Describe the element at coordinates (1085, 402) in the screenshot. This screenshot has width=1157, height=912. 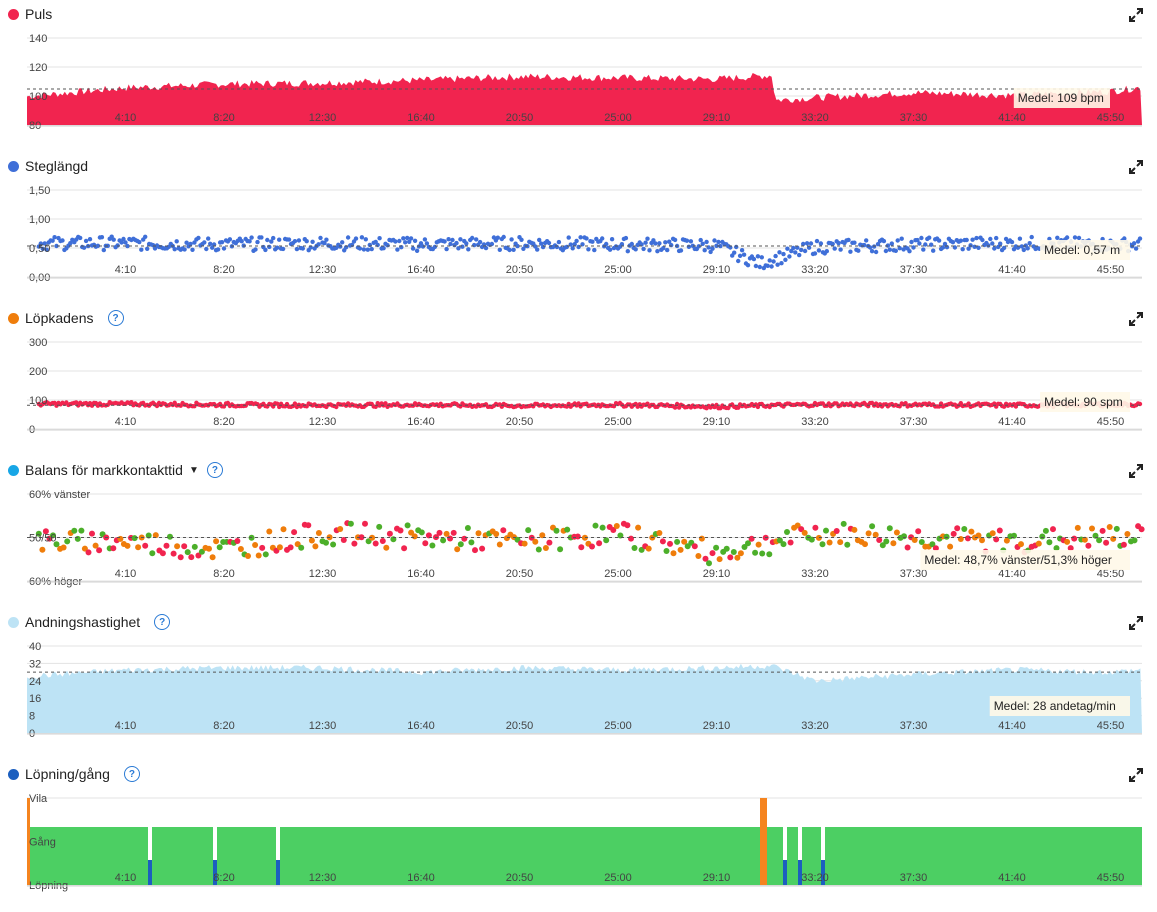
I see `mean-label-bg` at that location.